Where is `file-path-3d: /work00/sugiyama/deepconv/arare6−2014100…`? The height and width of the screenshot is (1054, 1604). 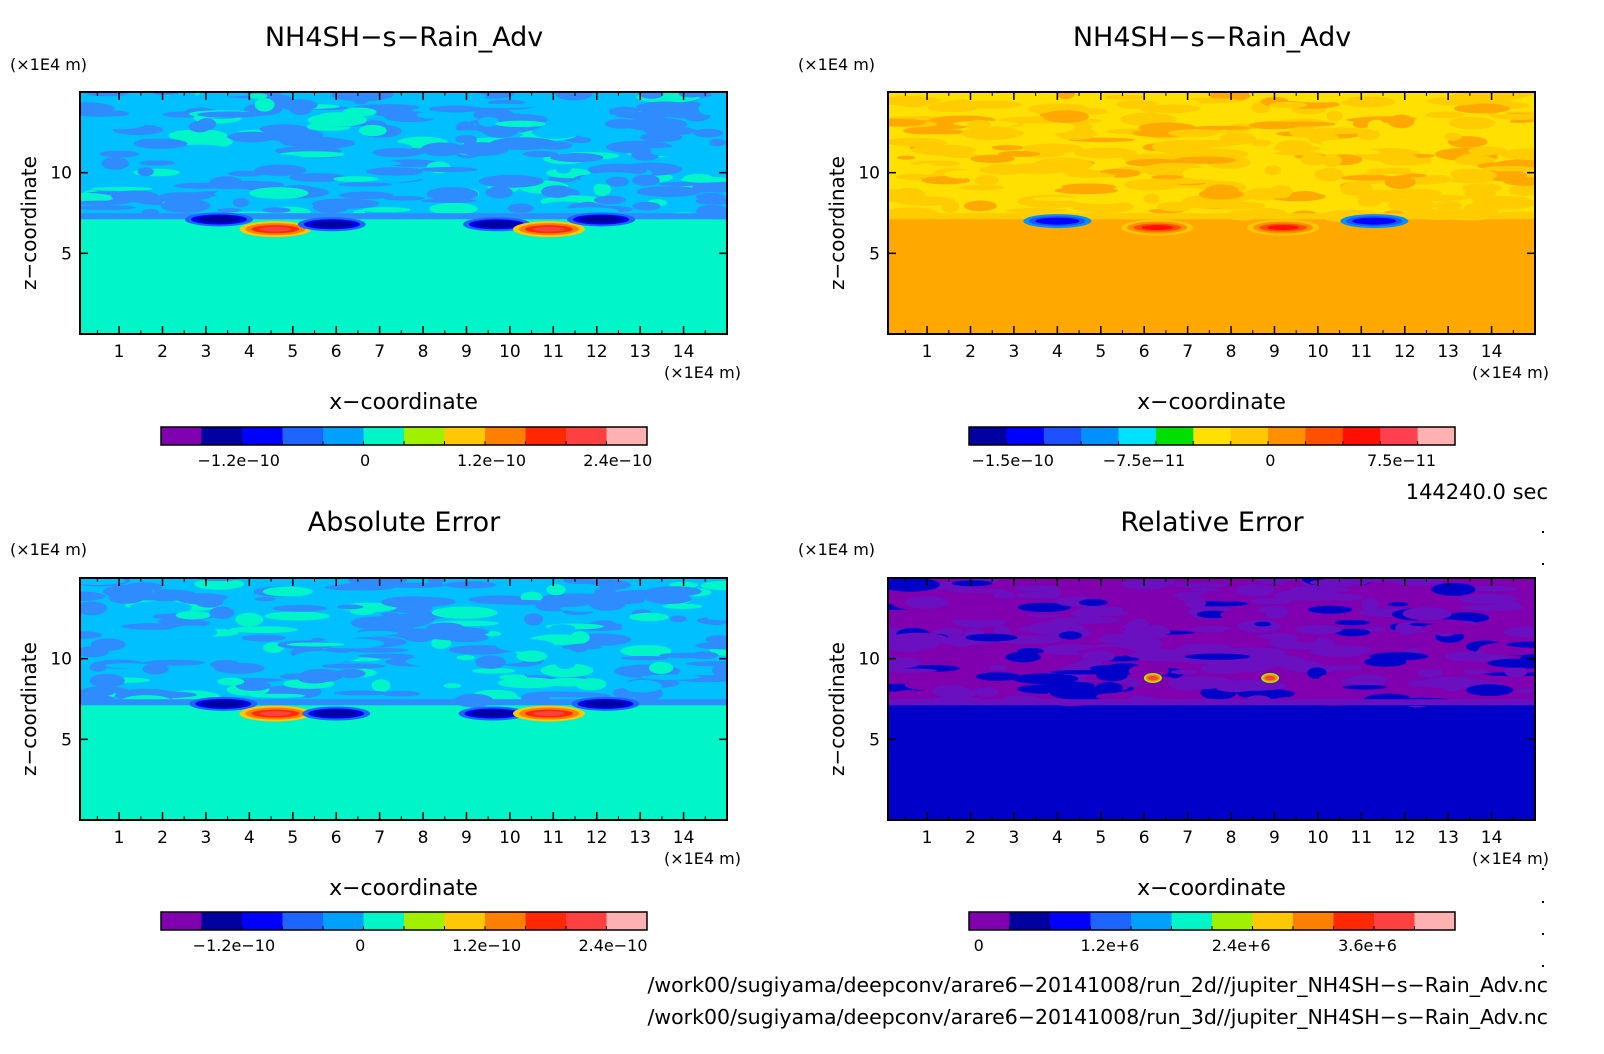 file-path-3d: /work00/sugiyama/deepconv/arare6−2014100… is located at coordinates (1097, 1017).